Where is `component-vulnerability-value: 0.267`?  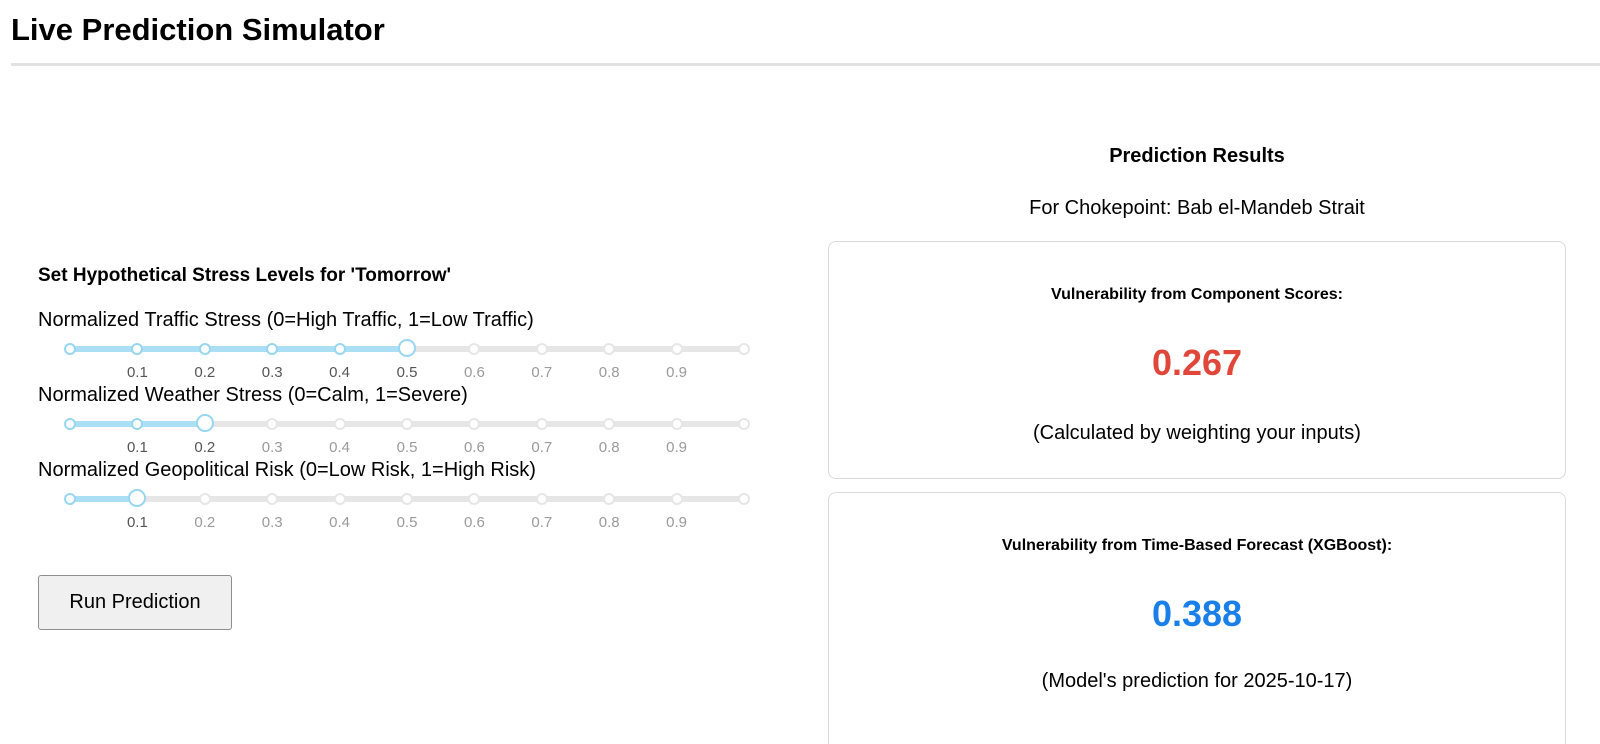
component-vulnerability-value: 0.267 is located at coordinates (1197, 362).